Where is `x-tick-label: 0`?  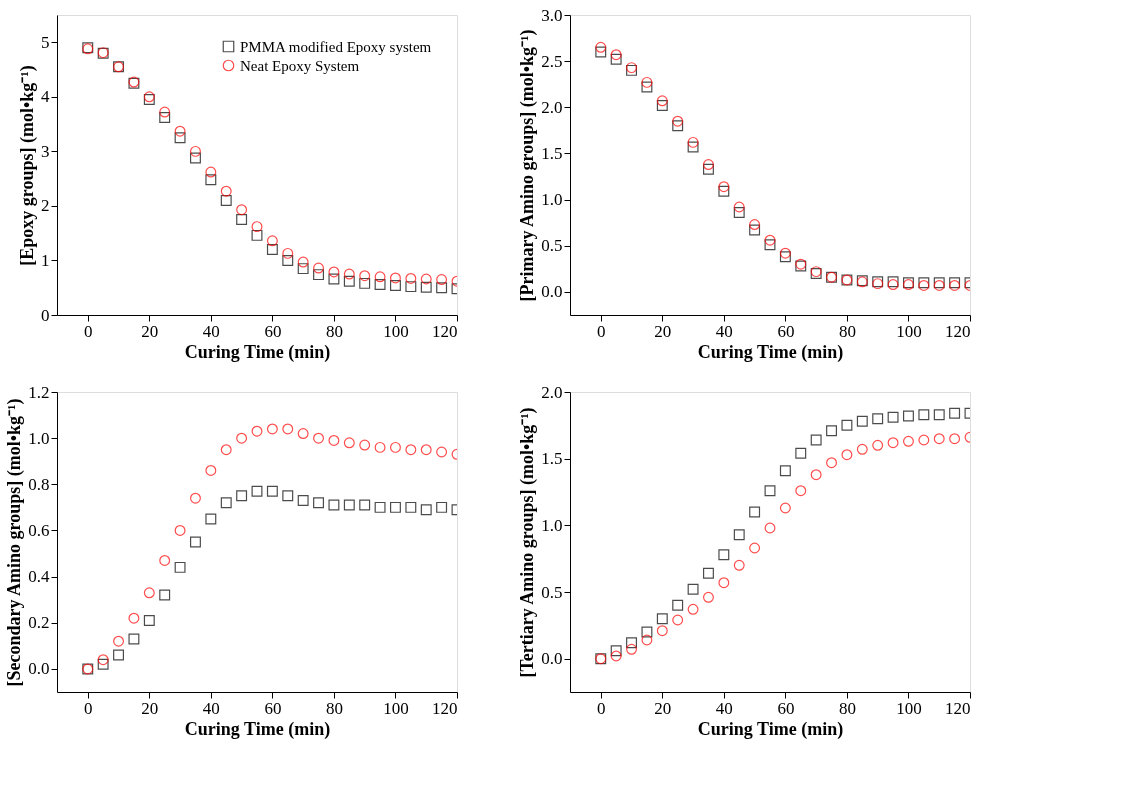
x-tick-label: 0 is located at coordinates (601, 708).